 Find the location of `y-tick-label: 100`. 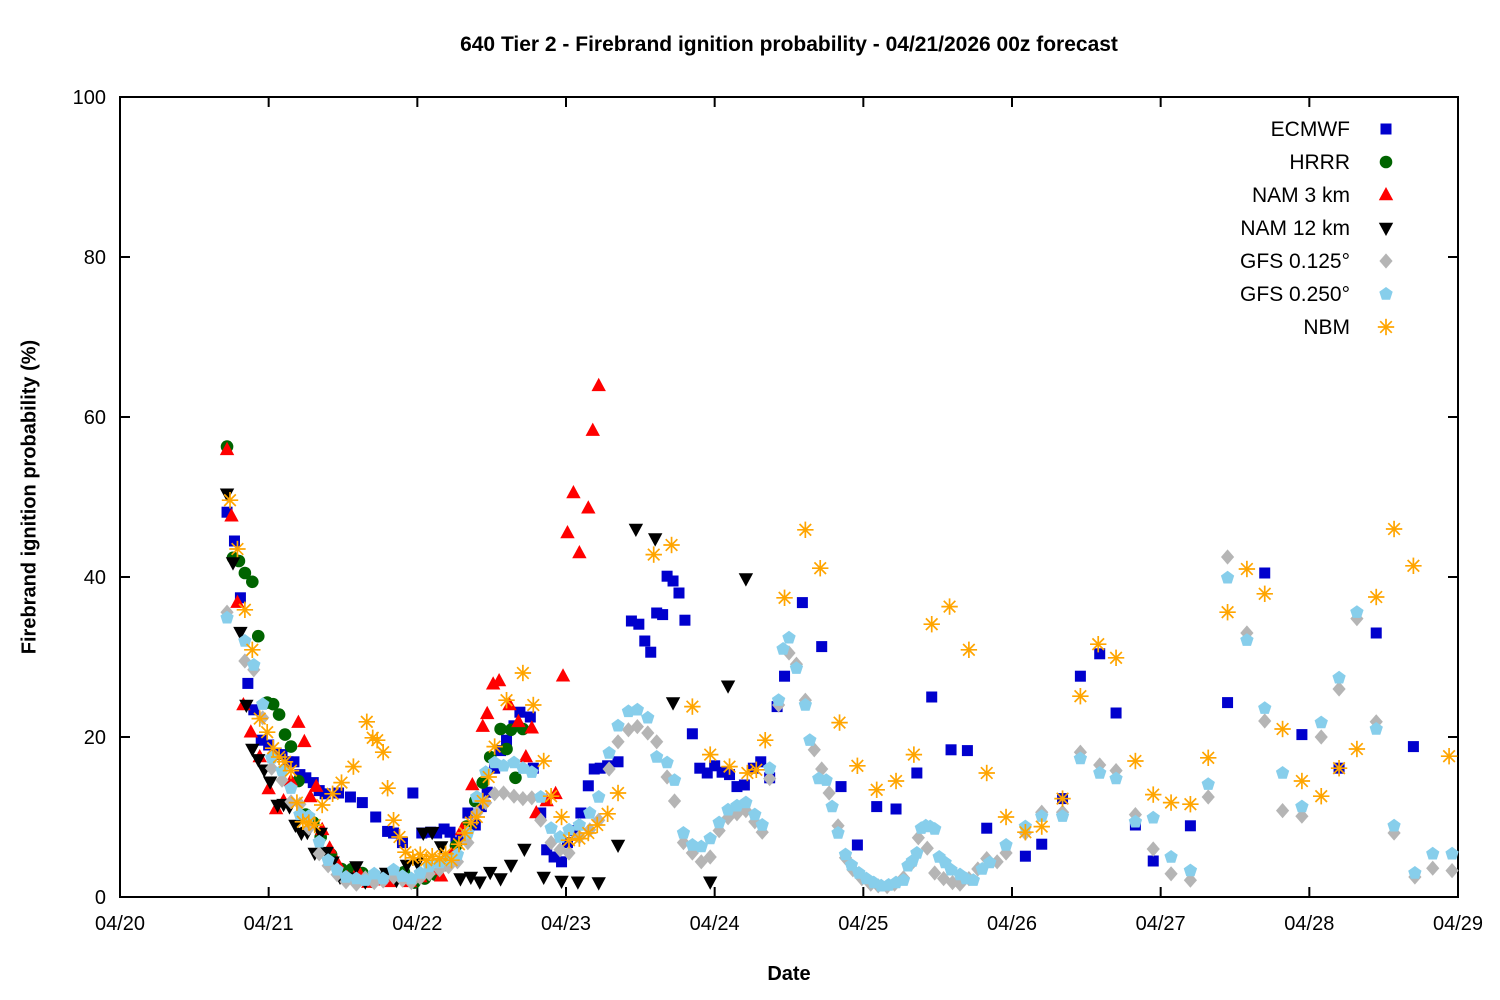

y-tick-label: 100 is located at coordinates (89, 98).